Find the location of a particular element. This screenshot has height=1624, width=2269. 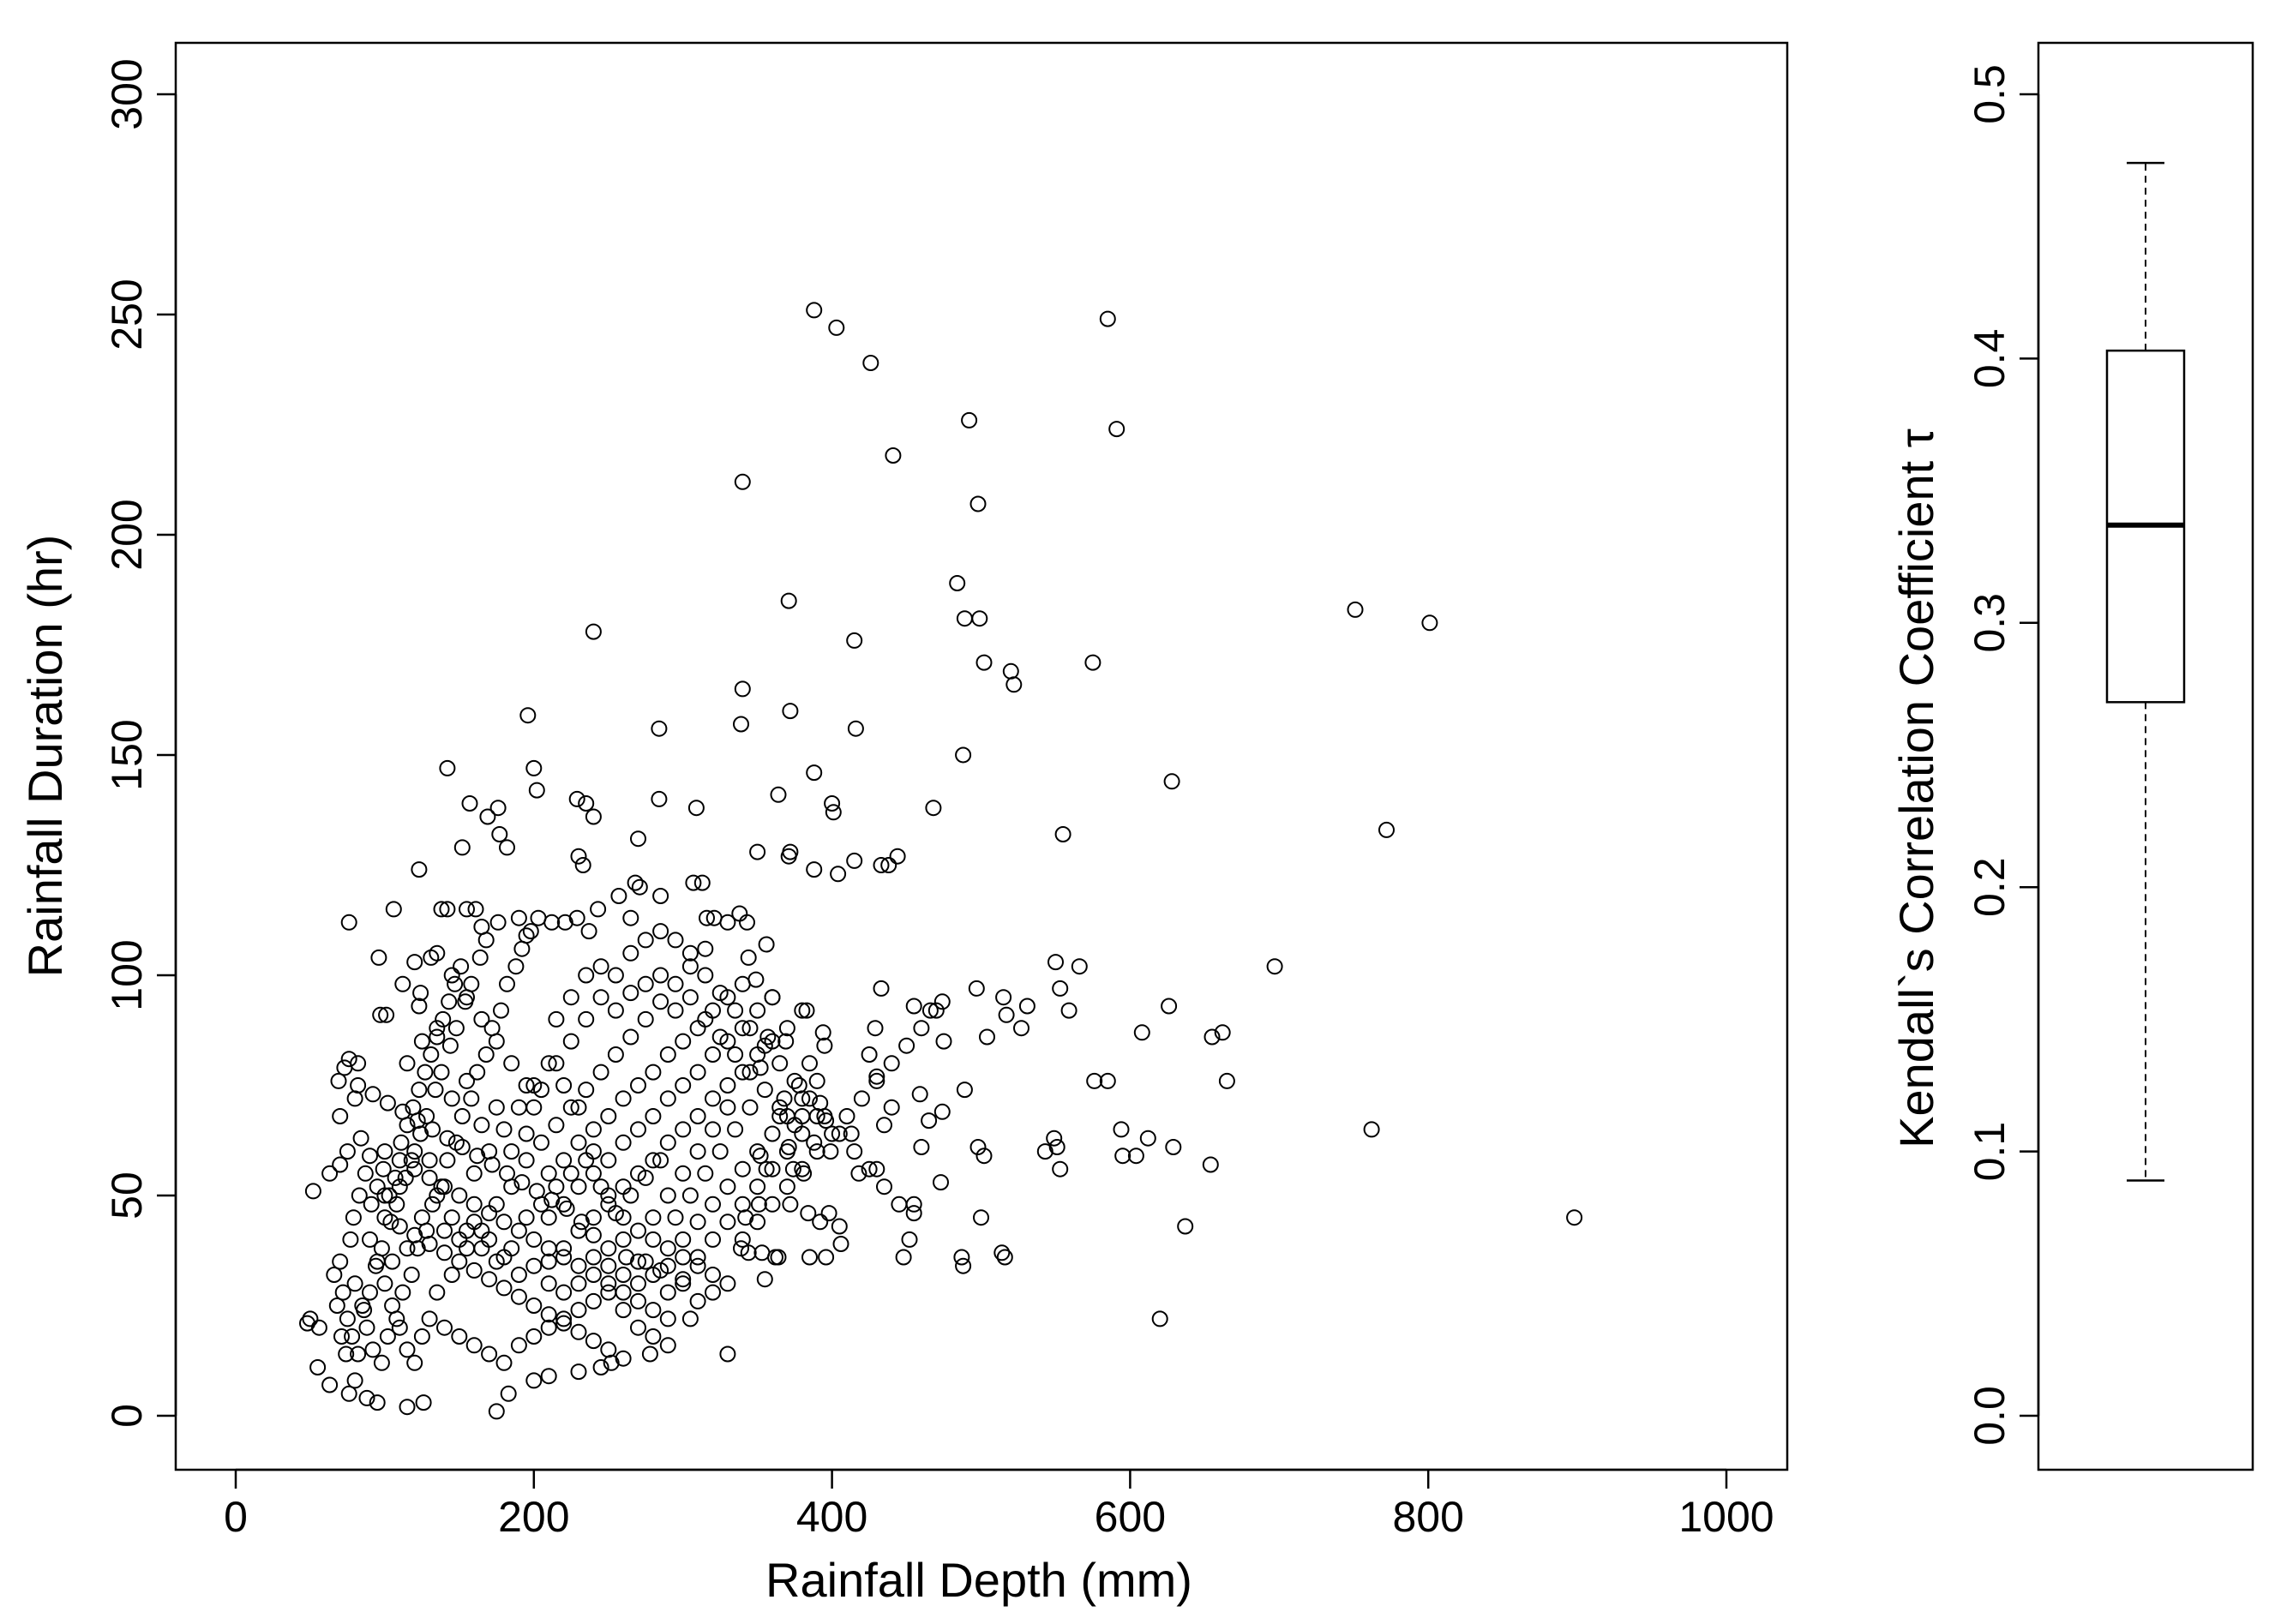

boxplot-elements is located at coordinates (2145, 671).